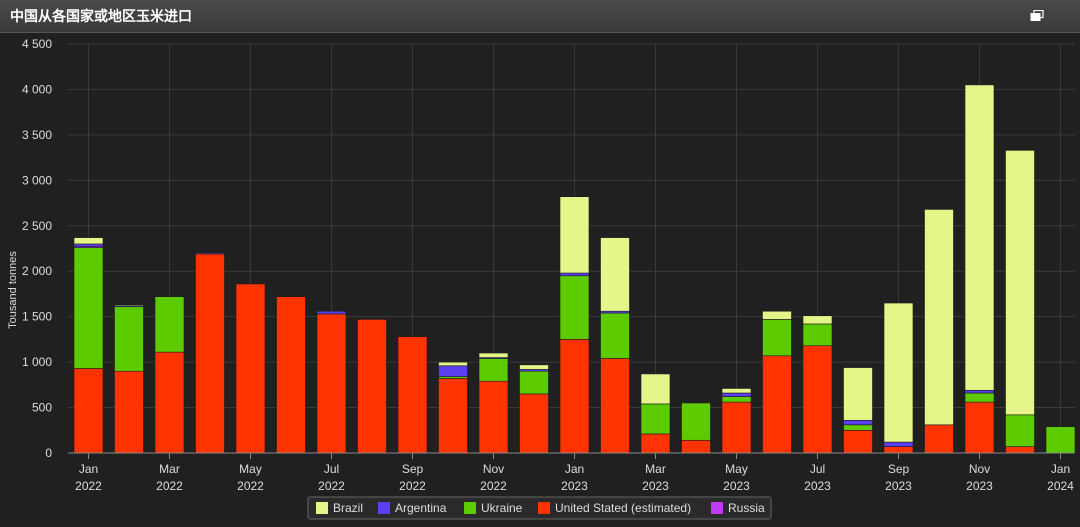 The image size is (1080, 527). Describe the element at coordinates (1037, 16) in the screenshot. I see `popout-window-icon` at that location.